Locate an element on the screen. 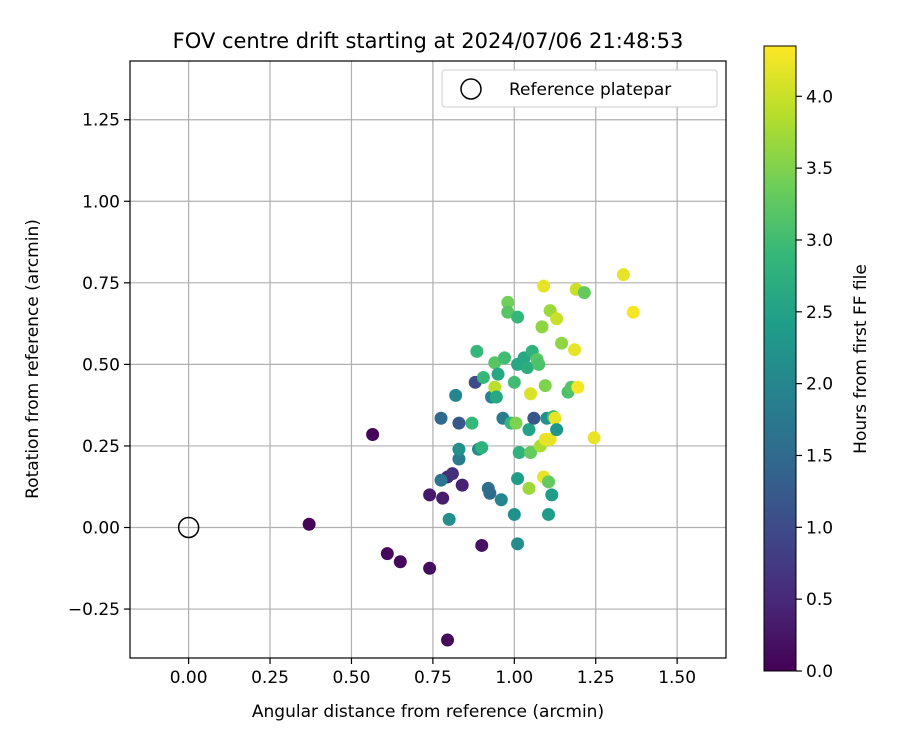  y-tick-label: 0.75 is located at coordinates (101, 284).